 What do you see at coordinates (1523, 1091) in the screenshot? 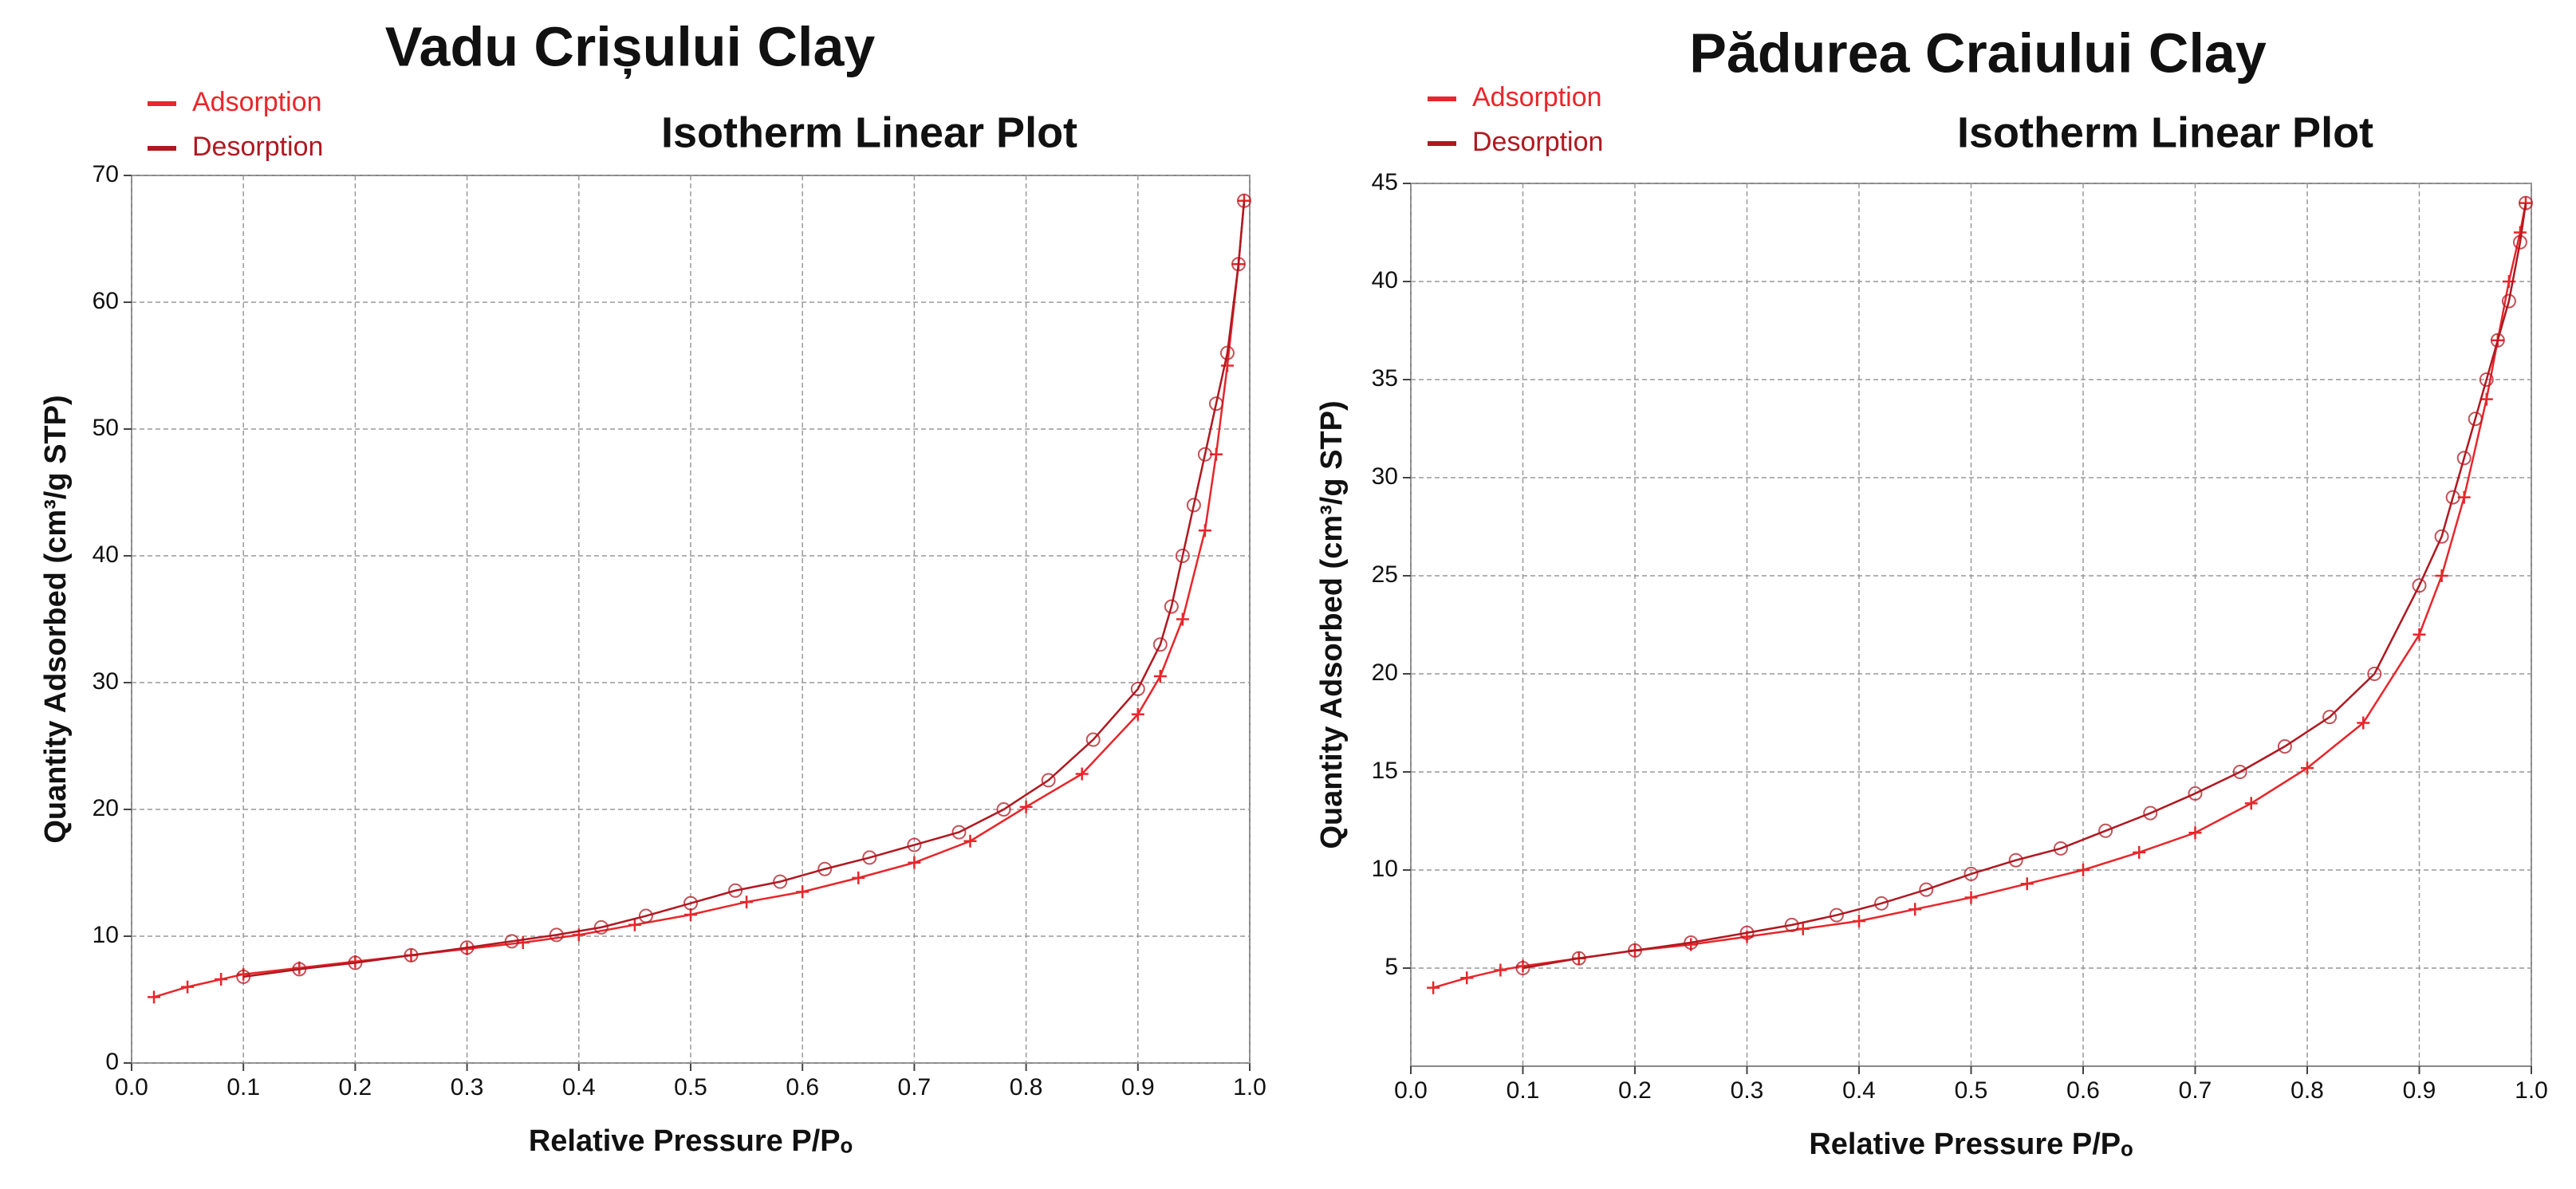
I see `x-tick-label: 0.1` at bounding box center [1523, 1091].